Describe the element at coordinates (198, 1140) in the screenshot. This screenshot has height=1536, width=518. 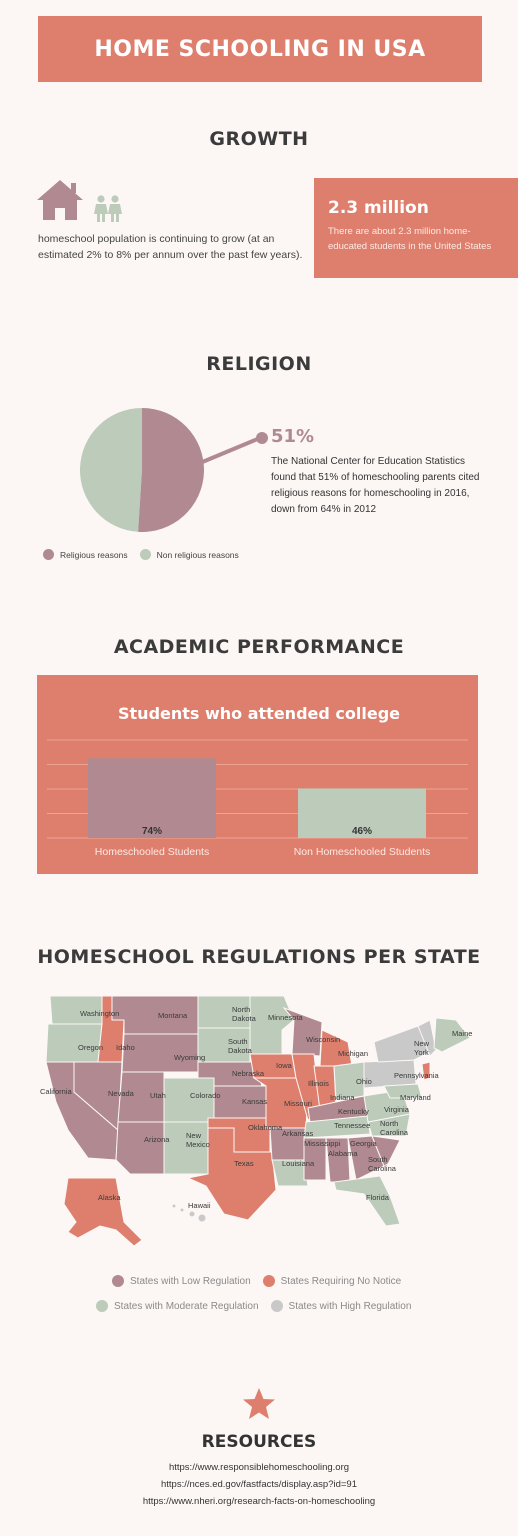
I see `map-label-new-mexico: New Mexico` at that location.